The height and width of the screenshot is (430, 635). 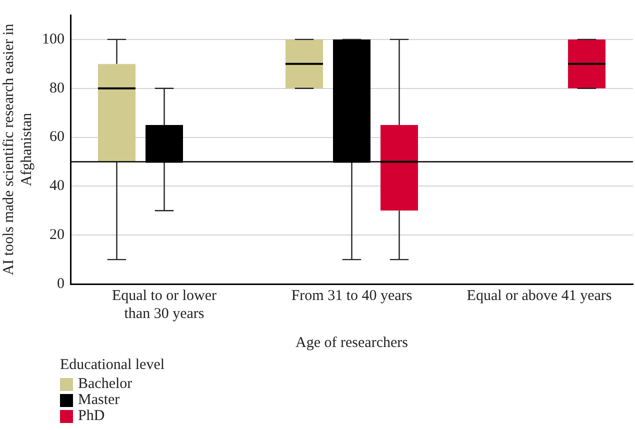 I want to click on x-axis-title: Age of researchers, so click(x=352, y=342).